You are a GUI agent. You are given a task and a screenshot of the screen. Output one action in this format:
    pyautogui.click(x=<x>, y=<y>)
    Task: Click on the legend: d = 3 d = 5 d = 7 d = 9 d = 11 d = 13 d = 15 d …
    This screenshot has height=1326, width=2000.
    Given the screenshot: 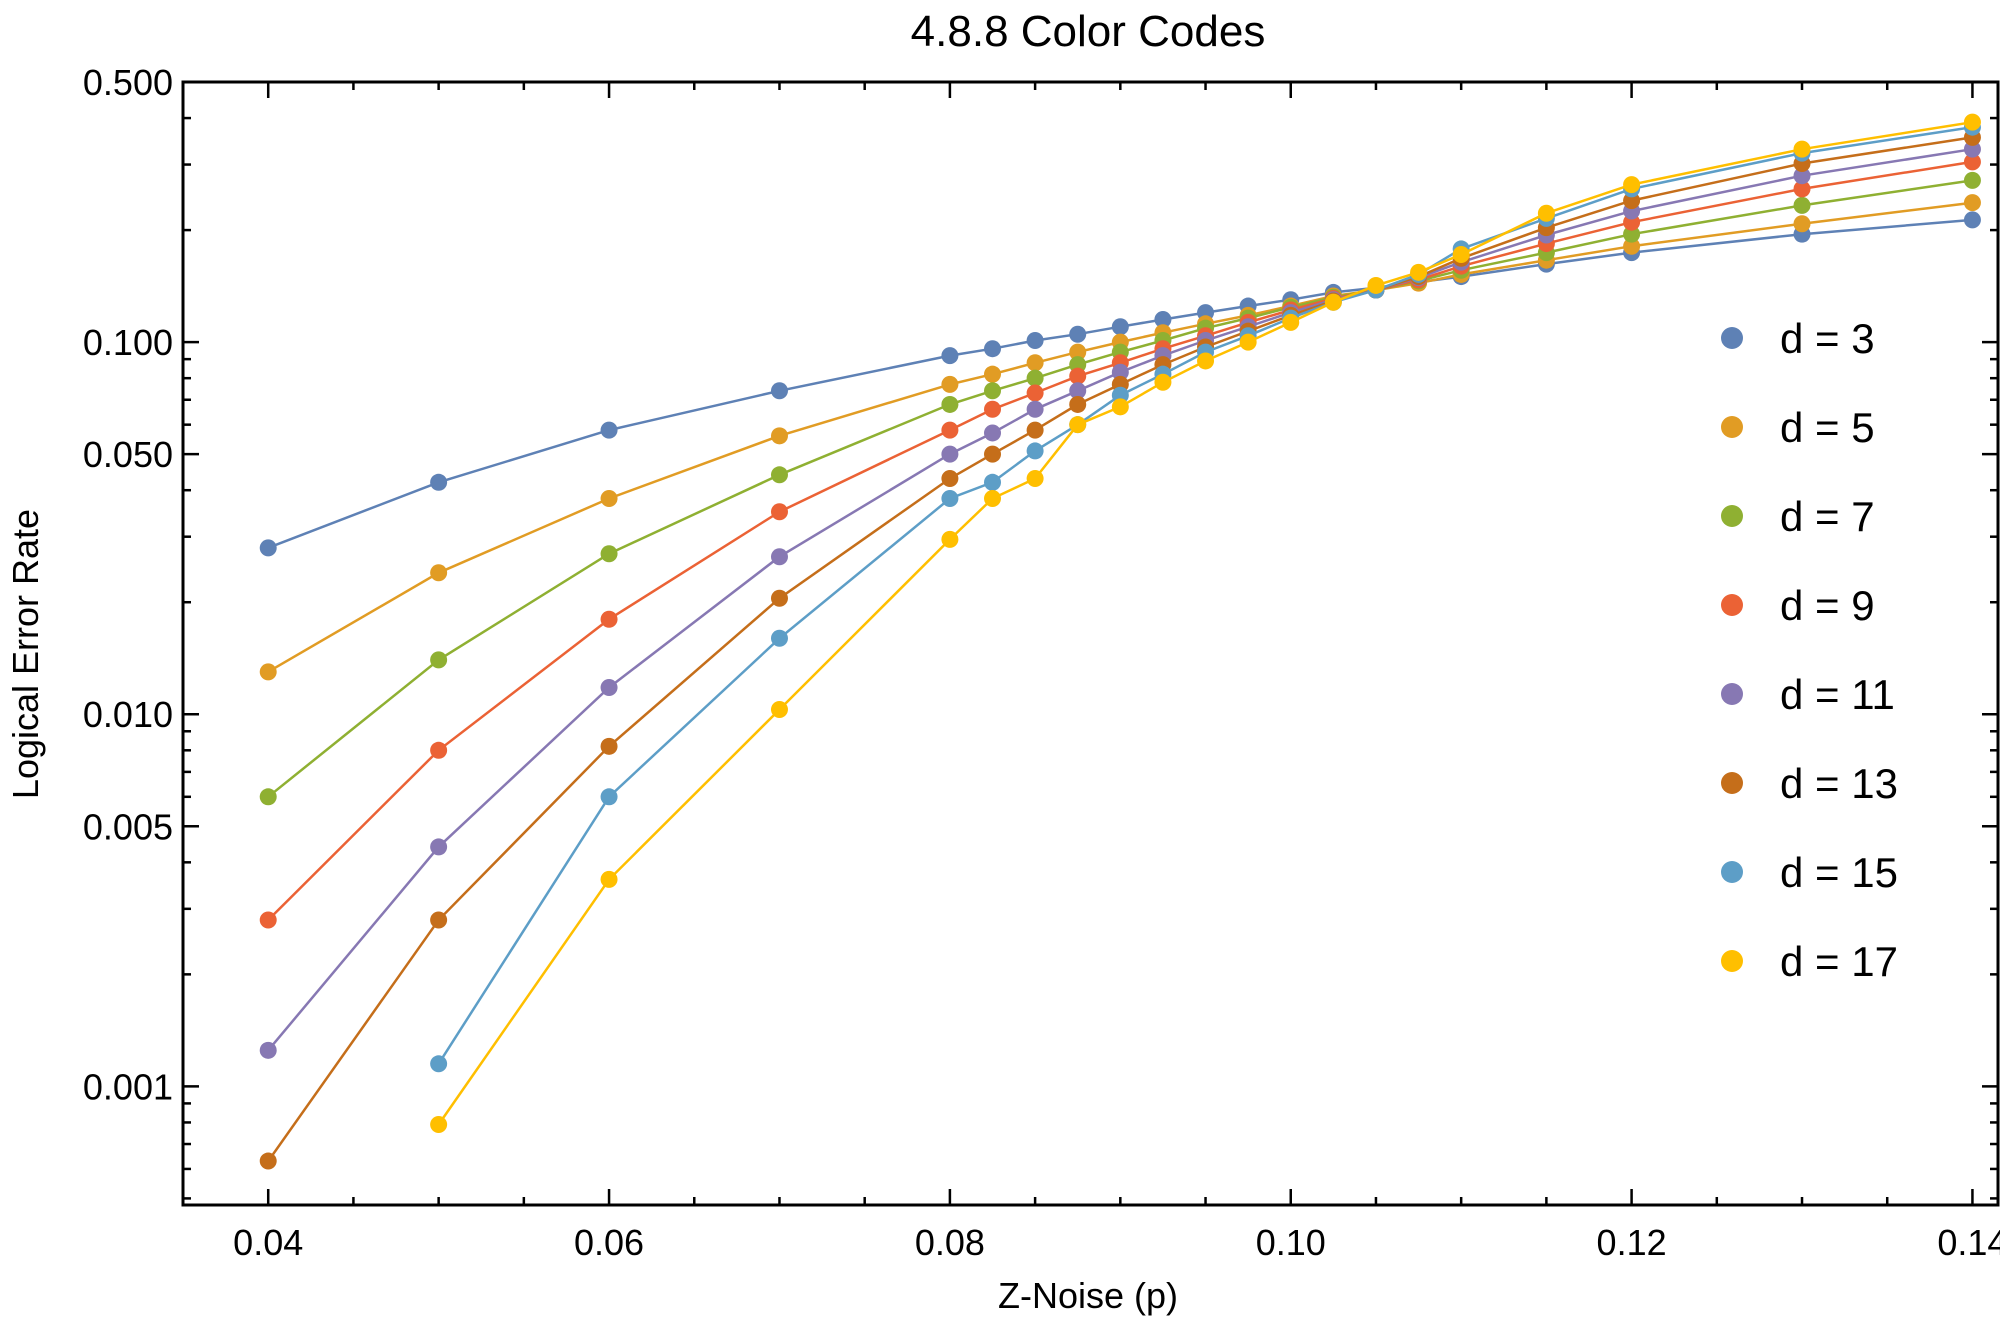 What is the action you would take?
    pyautogui.click(x=1809, y=650)
    